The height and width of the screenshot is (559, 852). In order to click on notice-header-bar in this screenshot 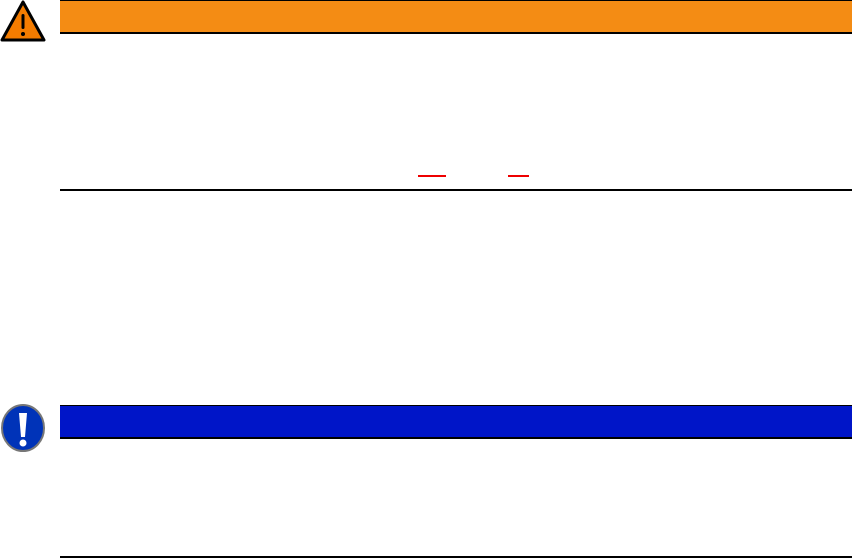, I will do `click(456, 422)`.